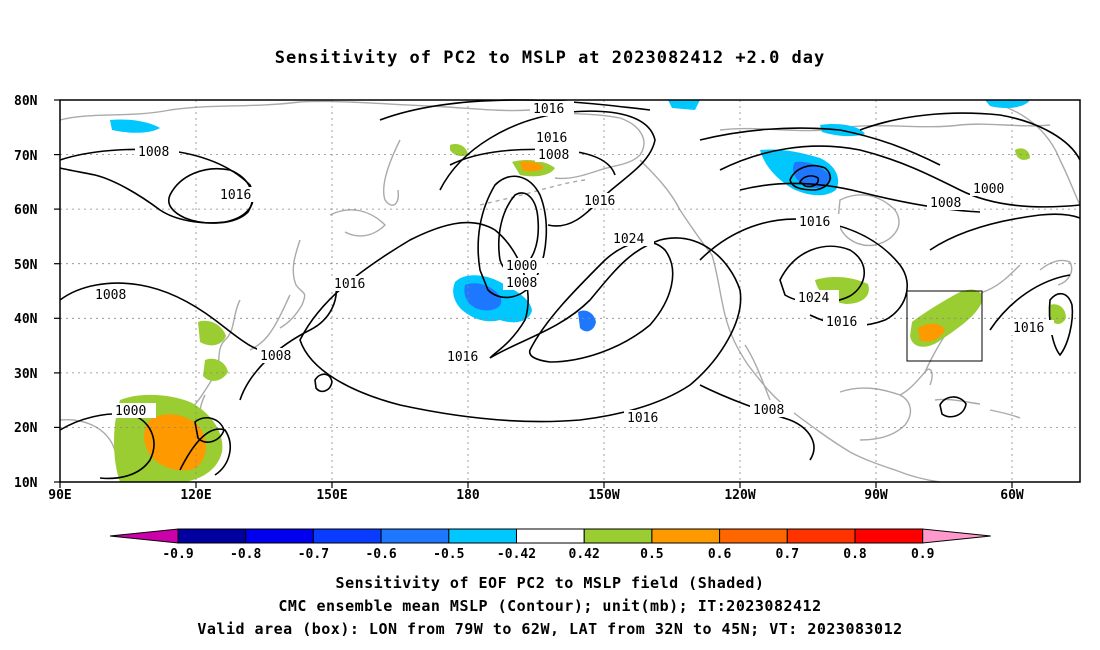 Image resolution: width=1100 pixels, height=650 pixels. I want to click on shade-neg-greenland, so click(1007, 104).